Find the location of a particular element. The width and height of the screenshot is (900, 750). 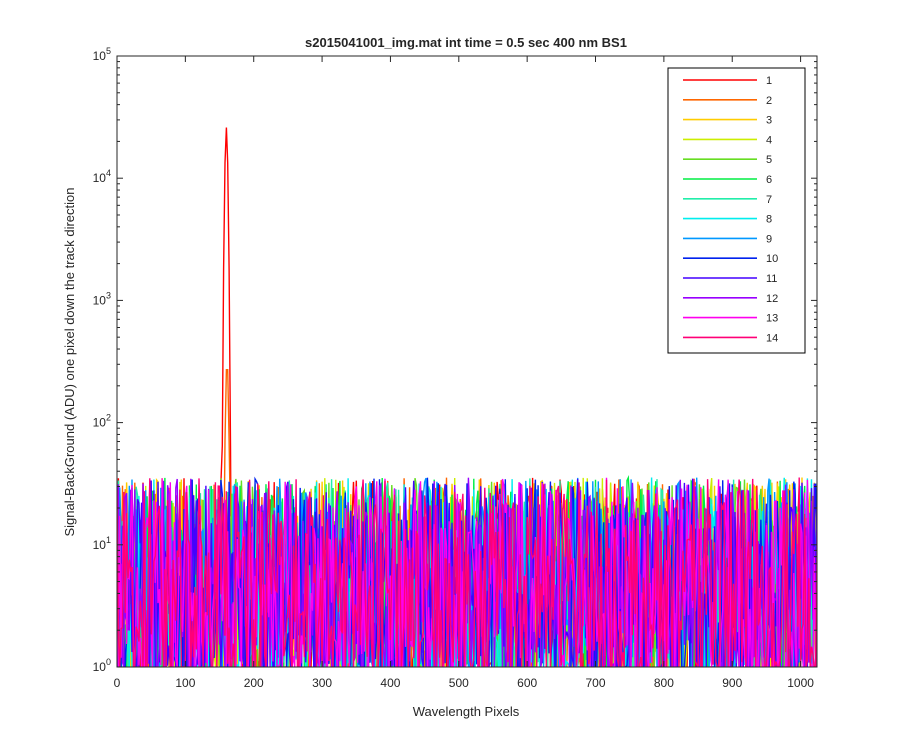

legend-label-2: 2 is located at coordinates (769, 101).